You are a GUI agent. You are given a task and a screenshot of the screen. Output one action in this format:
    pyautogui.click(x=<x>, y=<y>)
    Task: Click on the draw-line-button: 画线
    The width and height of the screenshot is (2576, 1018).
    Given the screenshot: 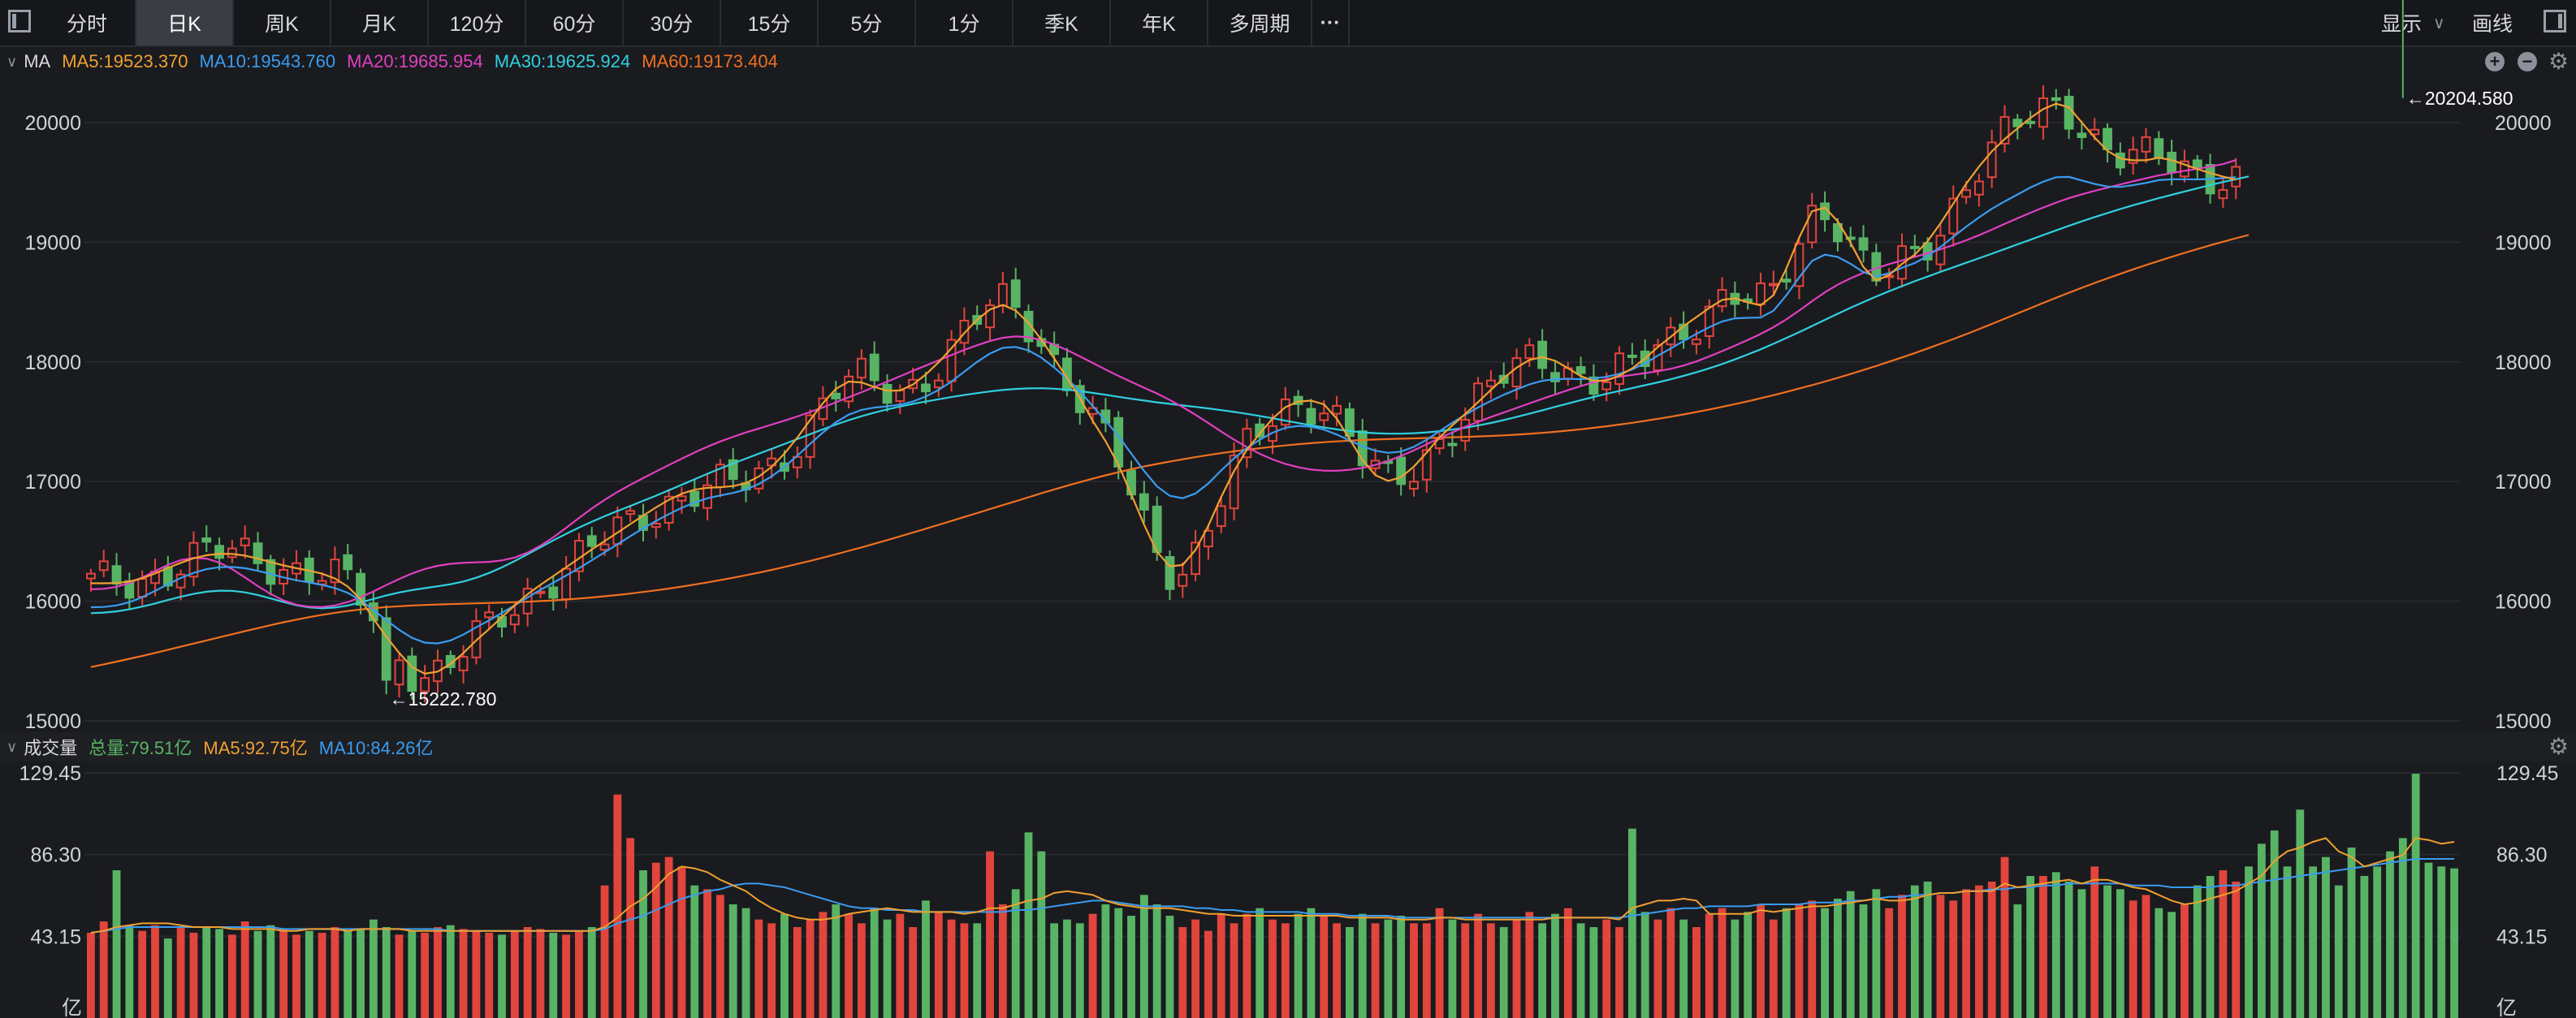 What is the action you would take?
    pyautogui.click(x=2493, y=24)
    